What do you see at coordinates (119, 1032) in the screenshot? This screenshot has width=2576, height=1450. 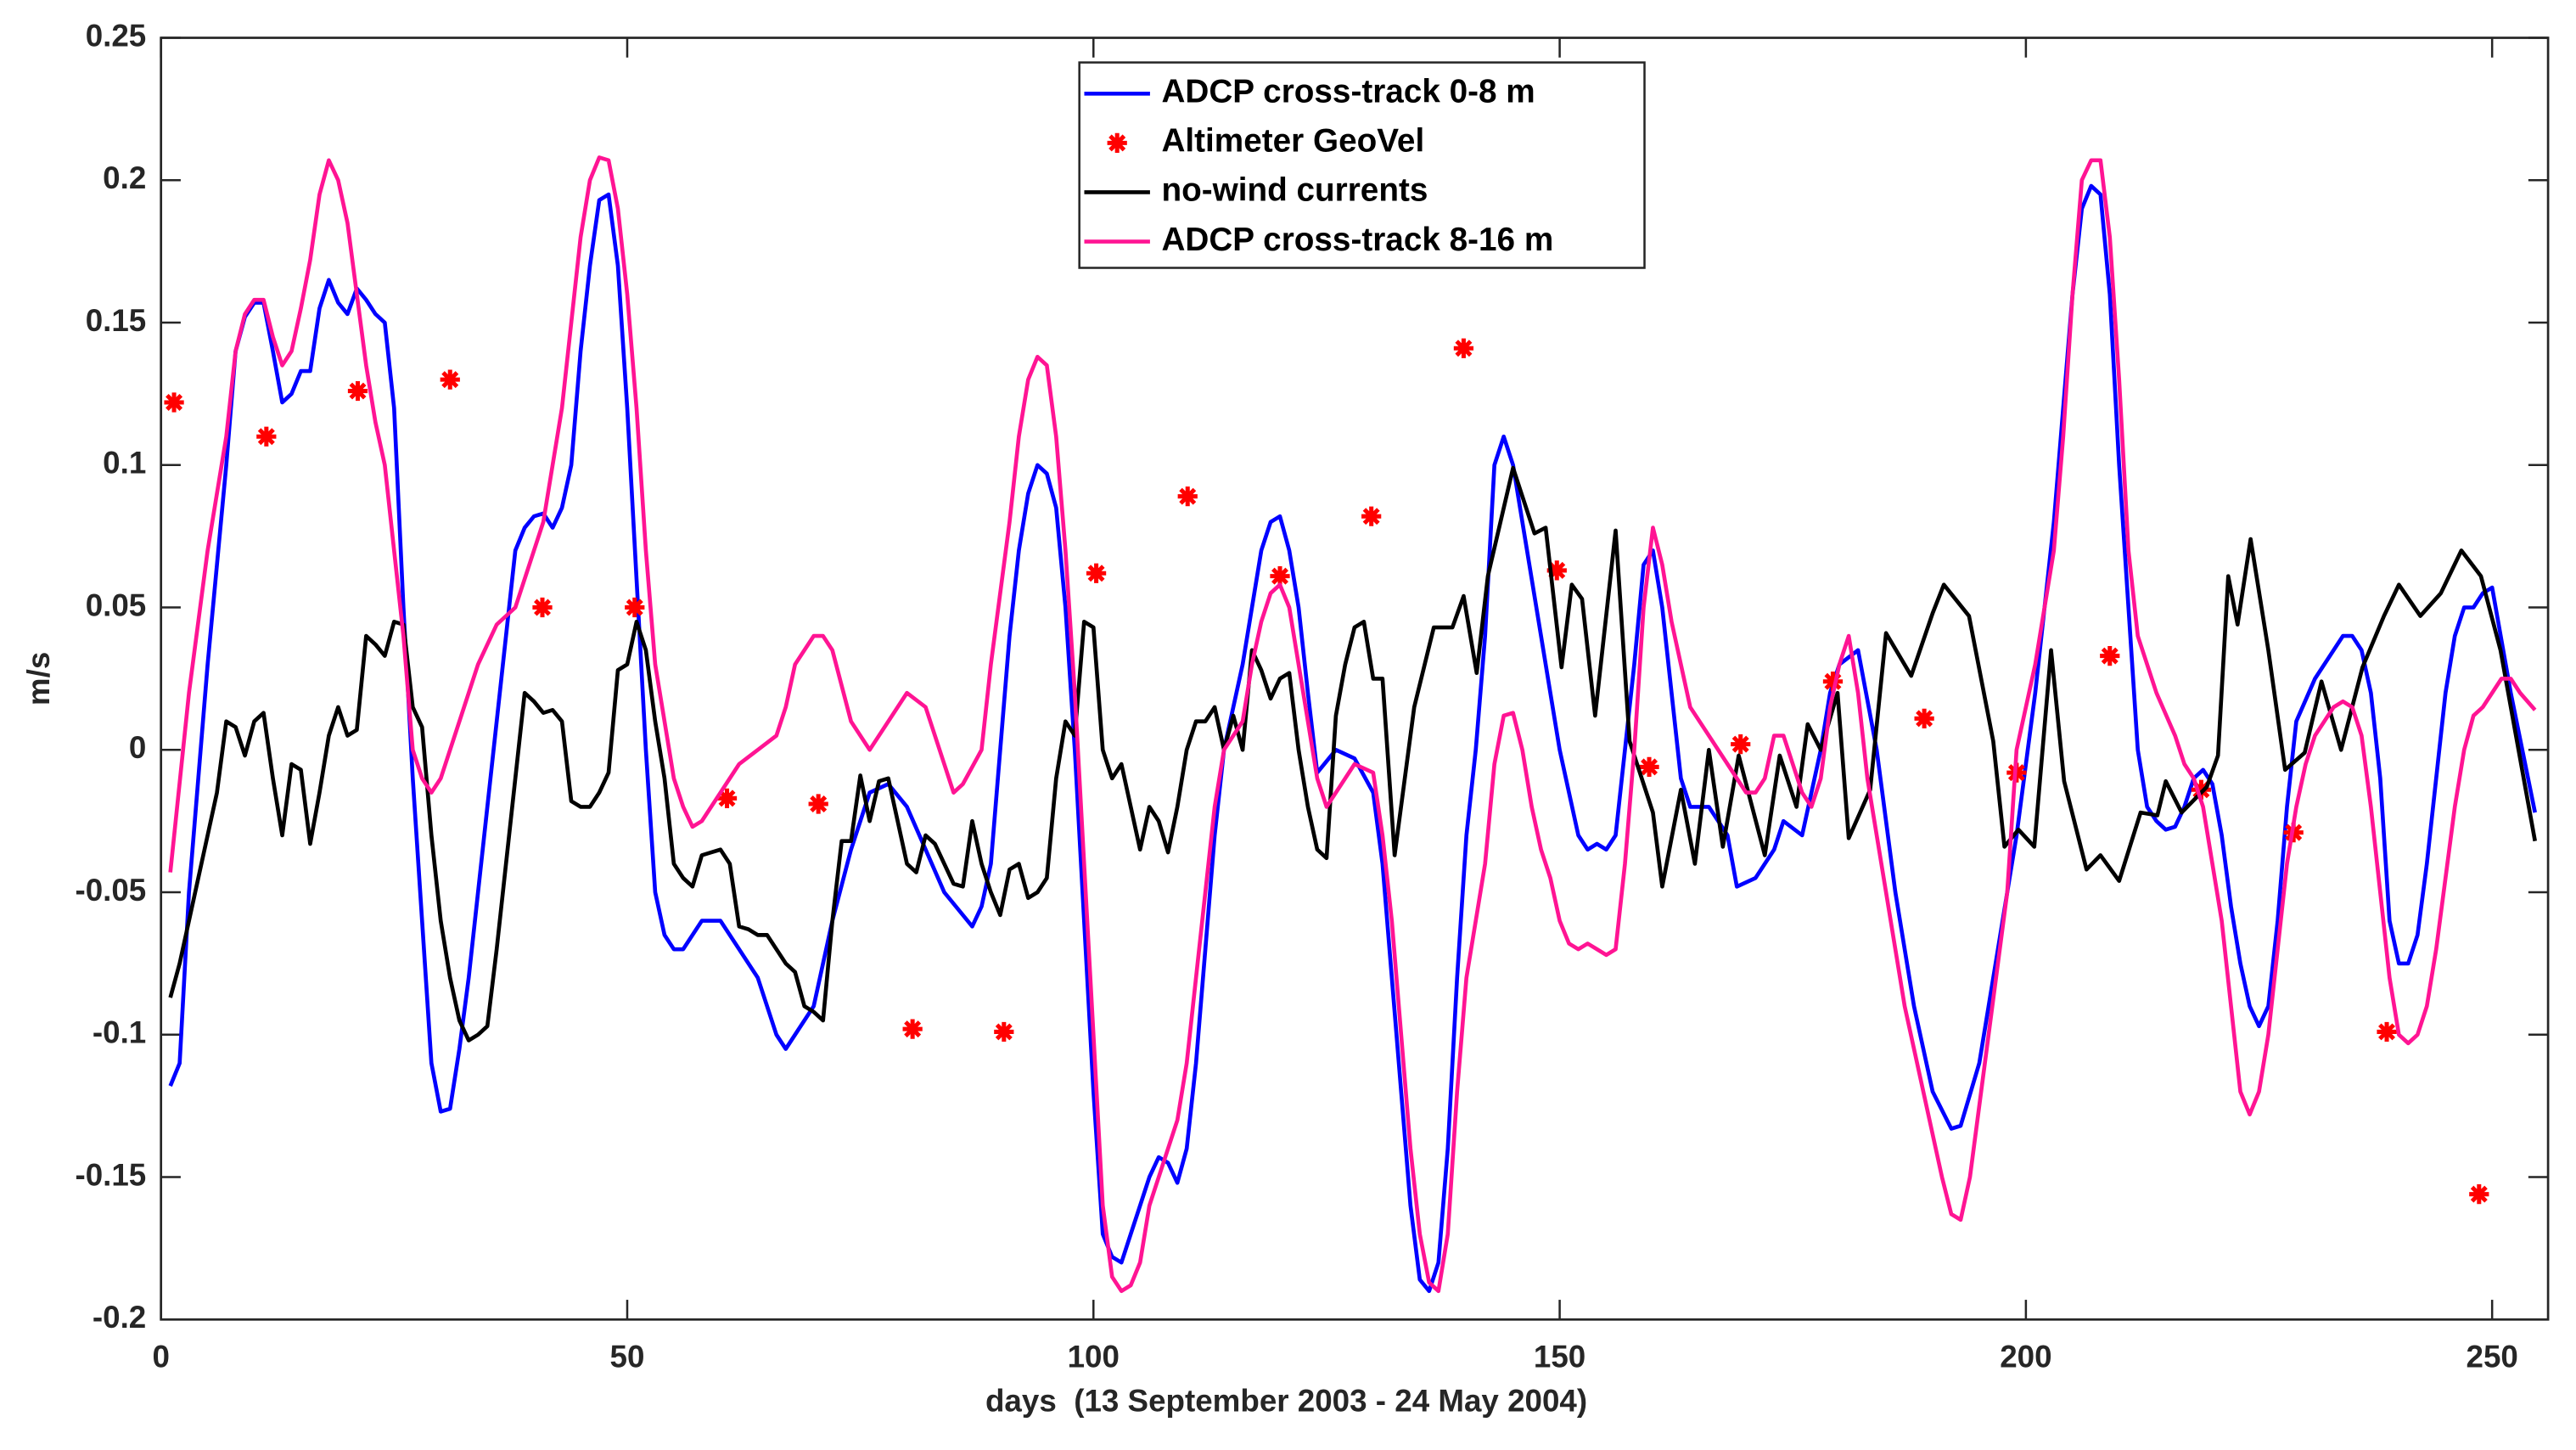 I see `y-tick-label: -0.1` at bounding box center [119, 1032].